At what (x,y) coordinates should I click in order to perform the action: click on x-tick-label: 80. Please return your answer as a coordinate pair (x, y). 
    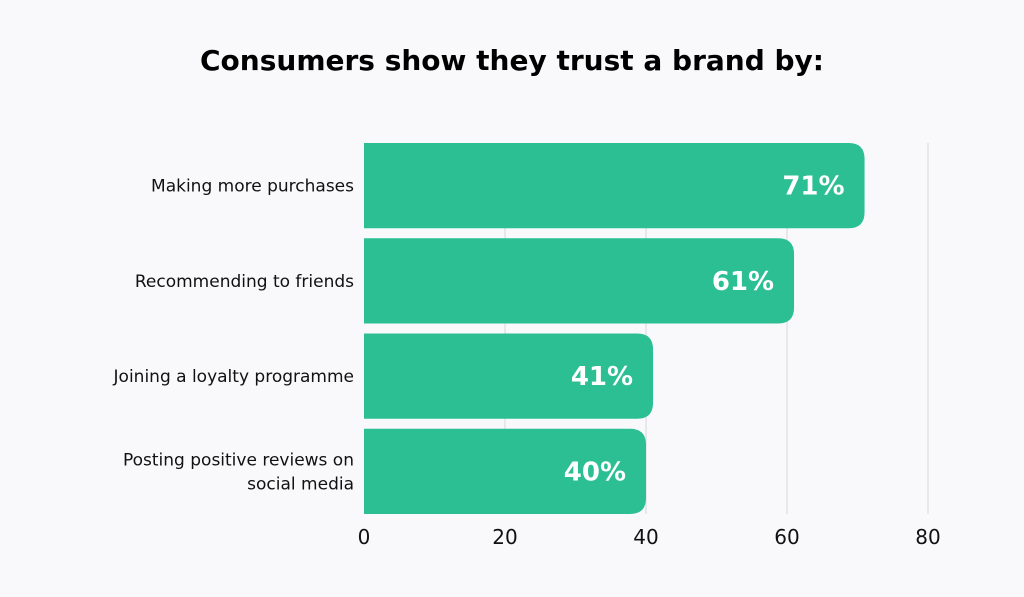
    Looking at the image, I should click on (927, 537).